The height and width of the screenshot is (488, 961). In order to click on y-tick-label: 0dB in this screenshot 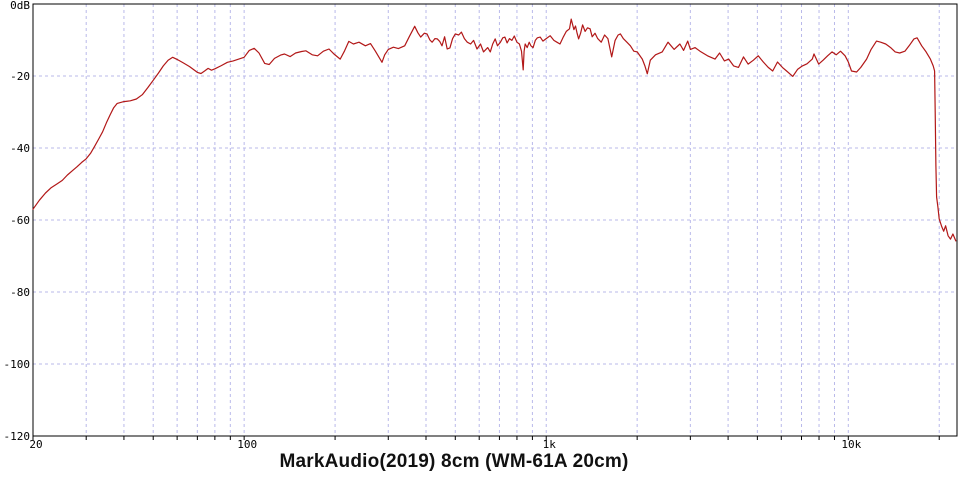, I will do `click(20, 6)`.